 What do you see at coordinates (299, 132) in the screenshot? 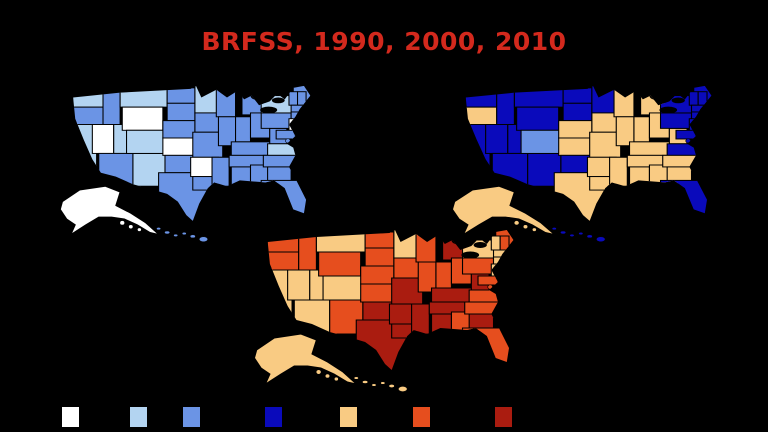
I see `state-DE-1990` at bounding box center [299, 132].